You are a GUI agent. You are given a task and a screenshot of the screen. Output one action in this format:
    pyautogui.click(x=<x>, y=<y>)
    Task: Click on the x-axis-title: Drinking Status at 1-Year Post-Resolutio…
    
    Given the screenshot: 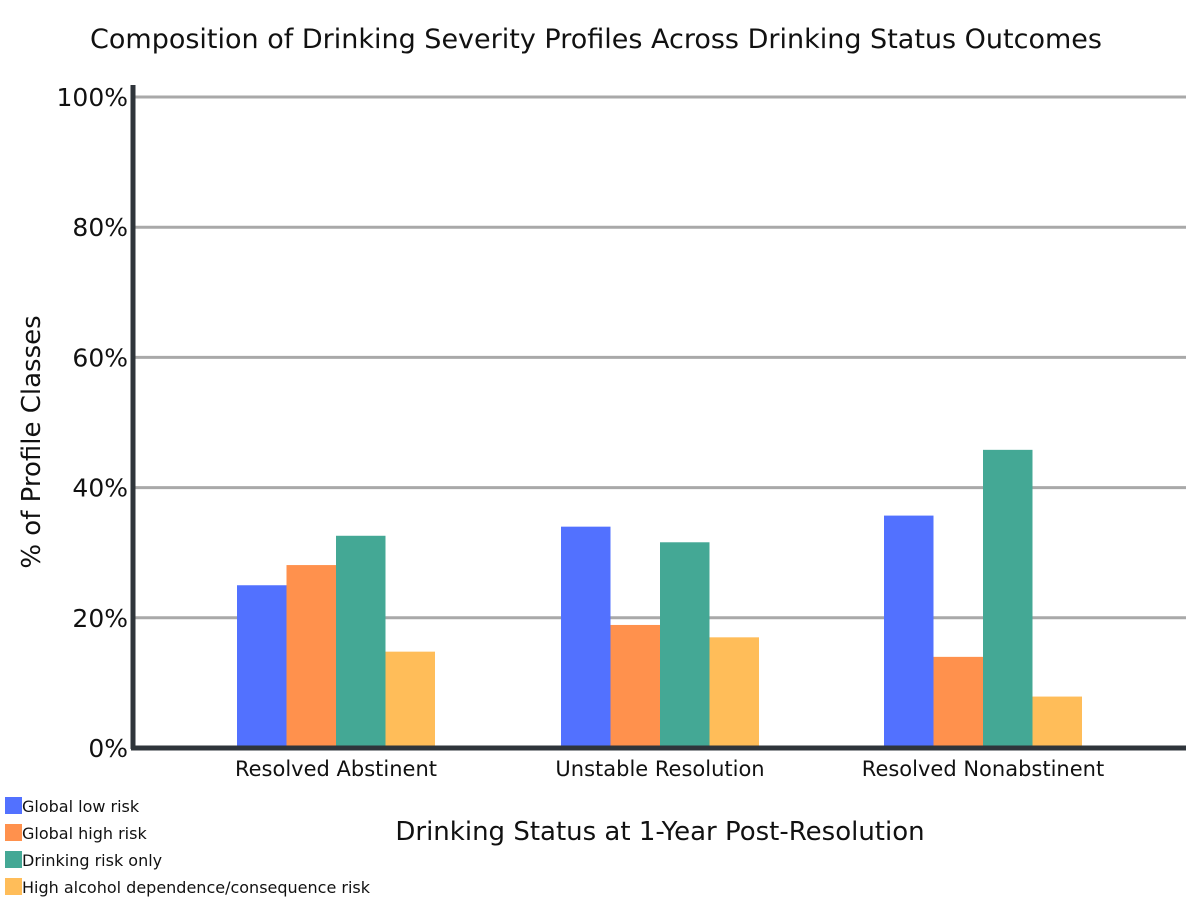 What is the action you would take?
    pyautogui.click(x=659, y=832)
    